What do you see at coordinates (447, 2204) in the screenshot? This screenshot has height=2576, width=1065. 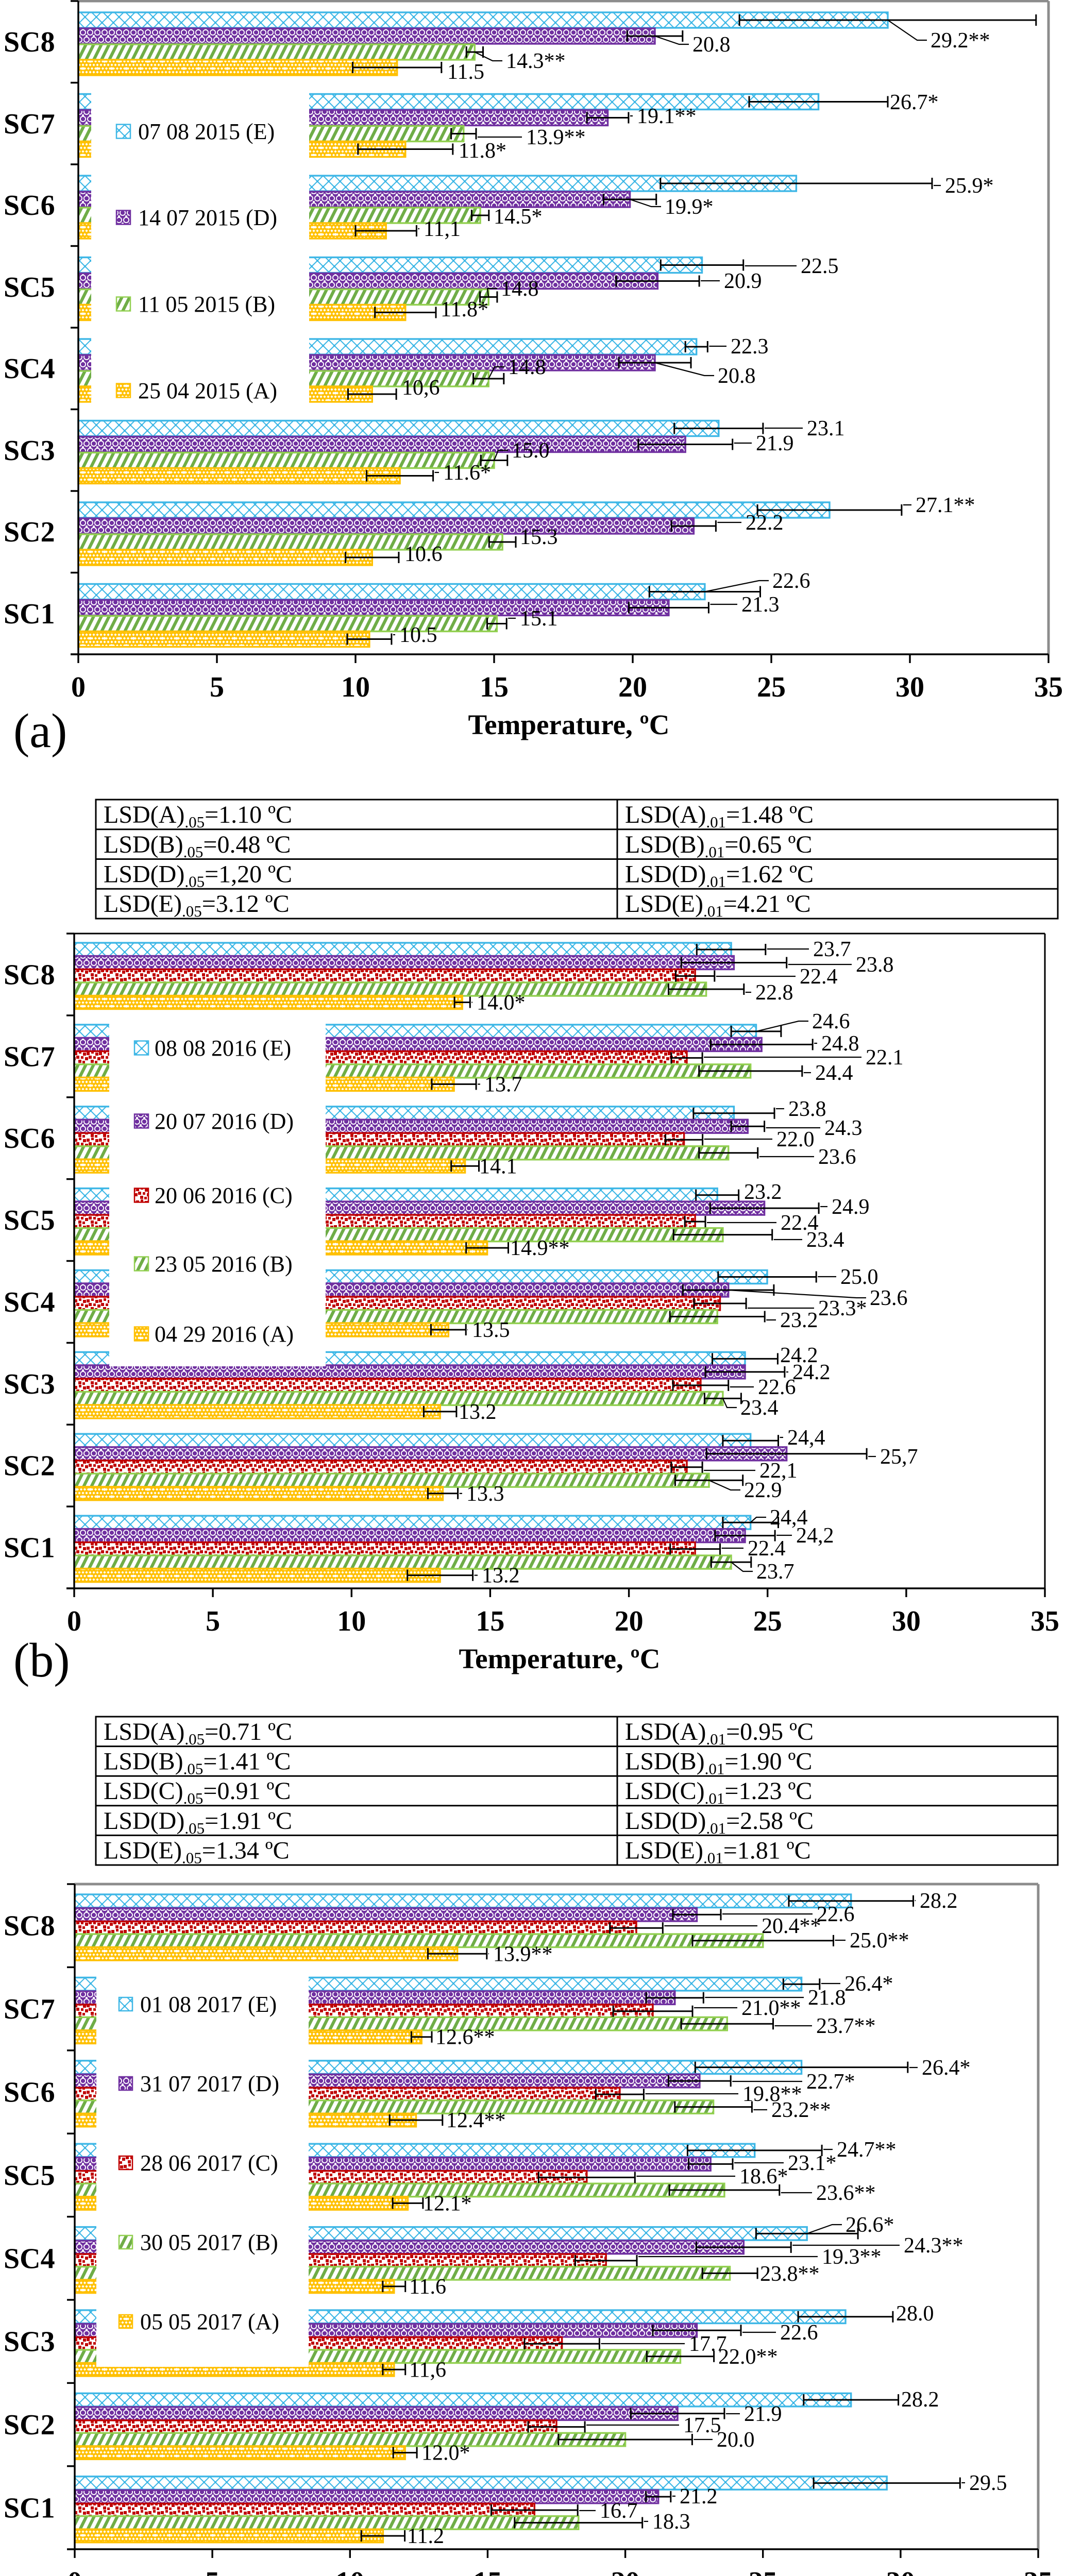 I see `svg-text: 12.1*` at bounding box center [447, 2204].